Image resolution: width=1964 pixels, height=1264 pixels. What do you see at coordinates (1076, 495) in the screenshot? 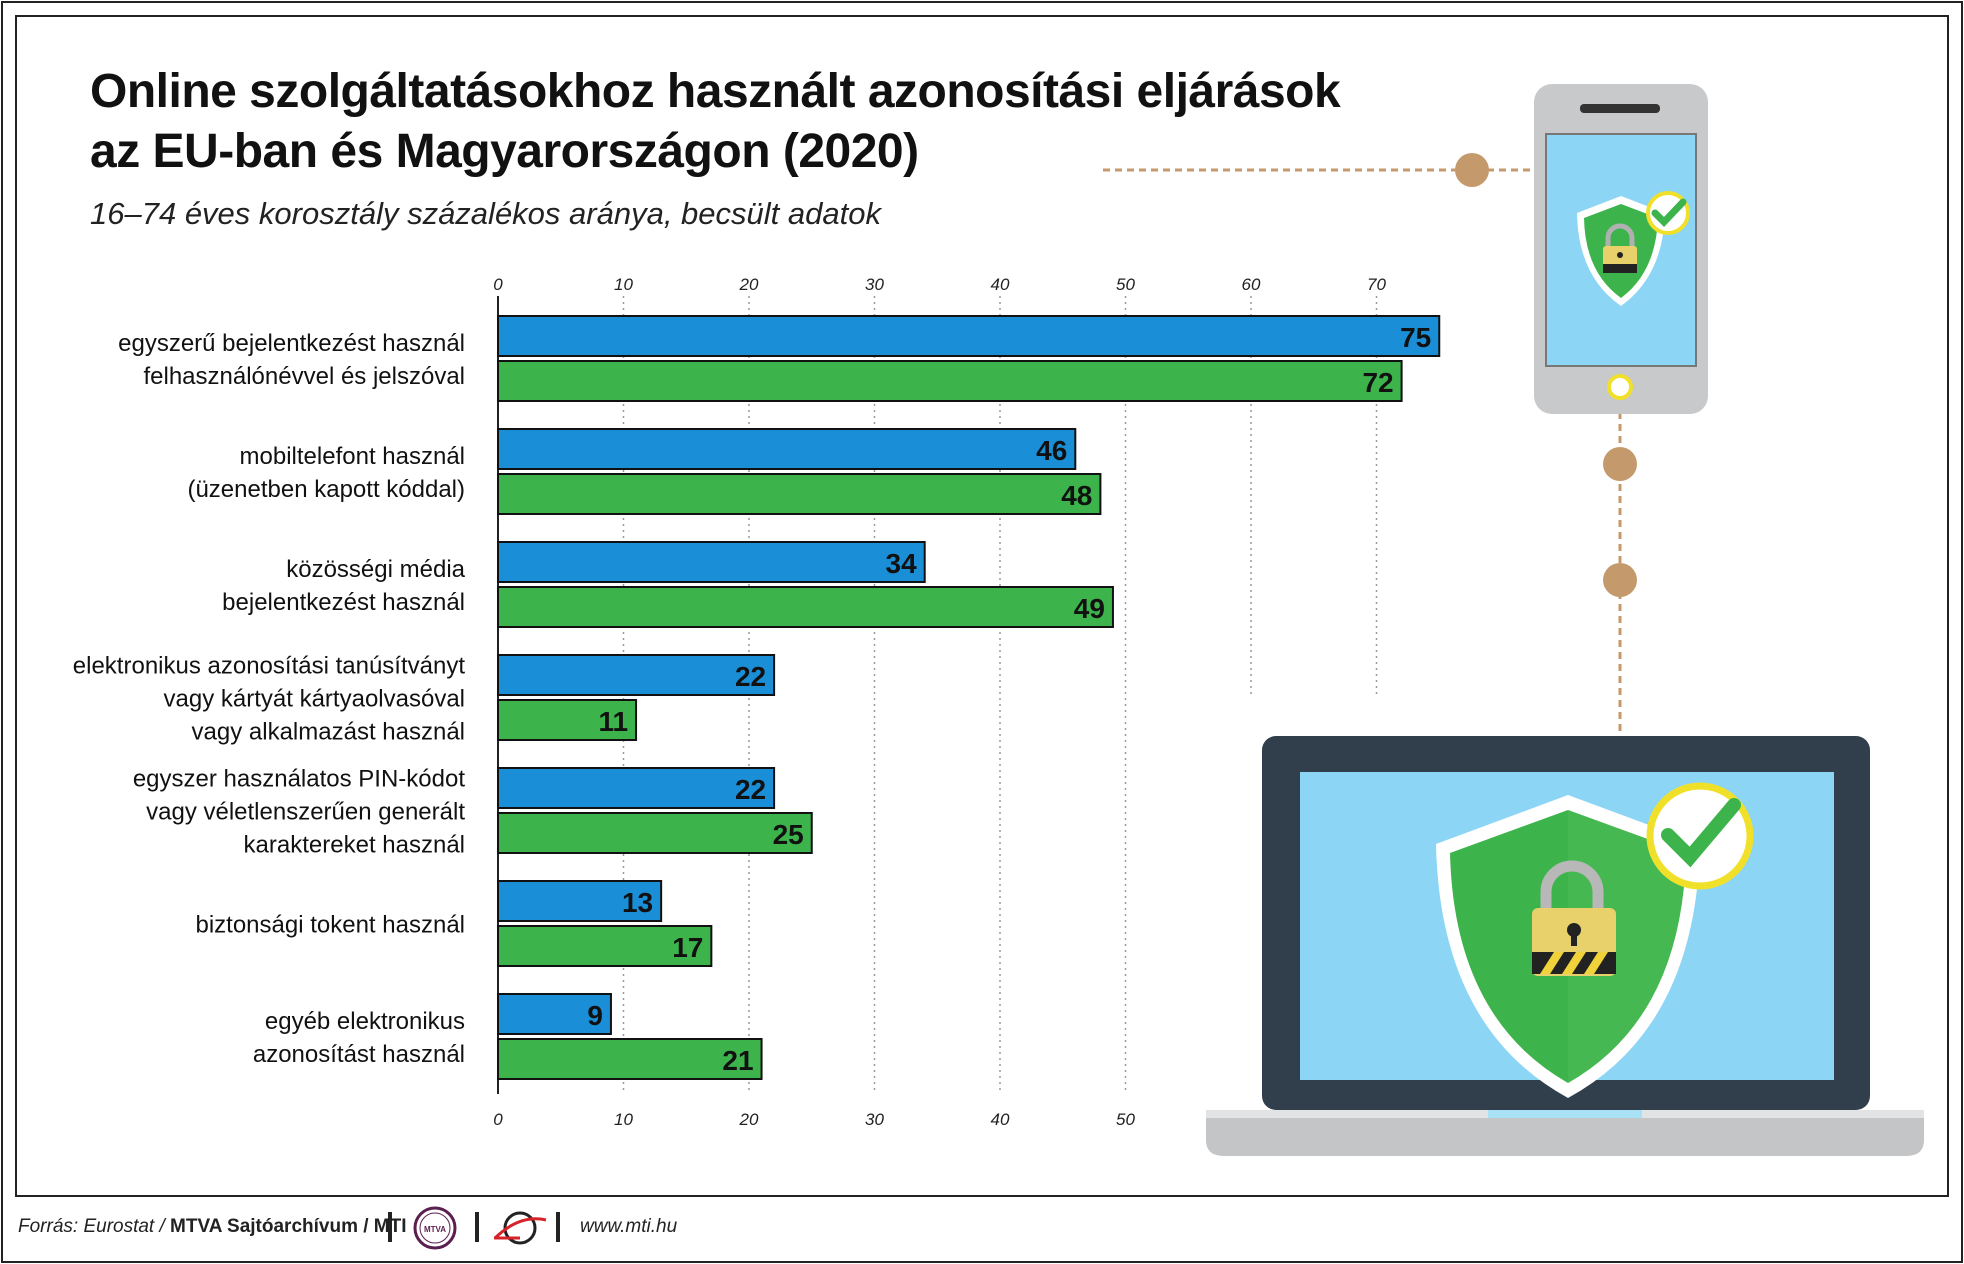
I see `data-label: 48` at bounding box center [1076, 495].